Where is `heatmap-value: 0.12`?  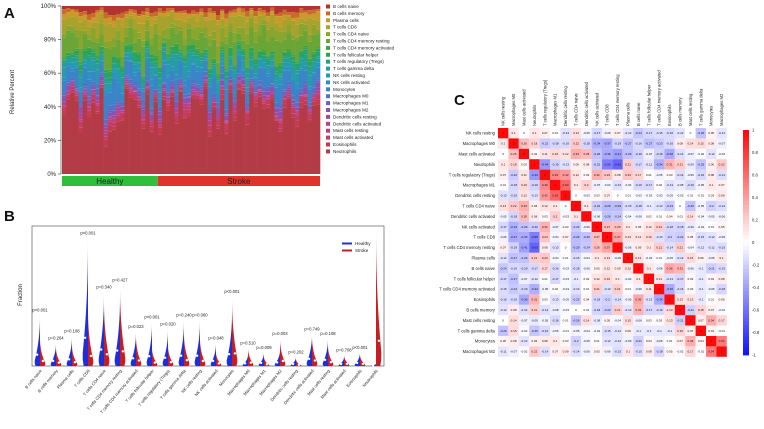
heatmap-value: 0.12 is located at coordinates (576, 175).